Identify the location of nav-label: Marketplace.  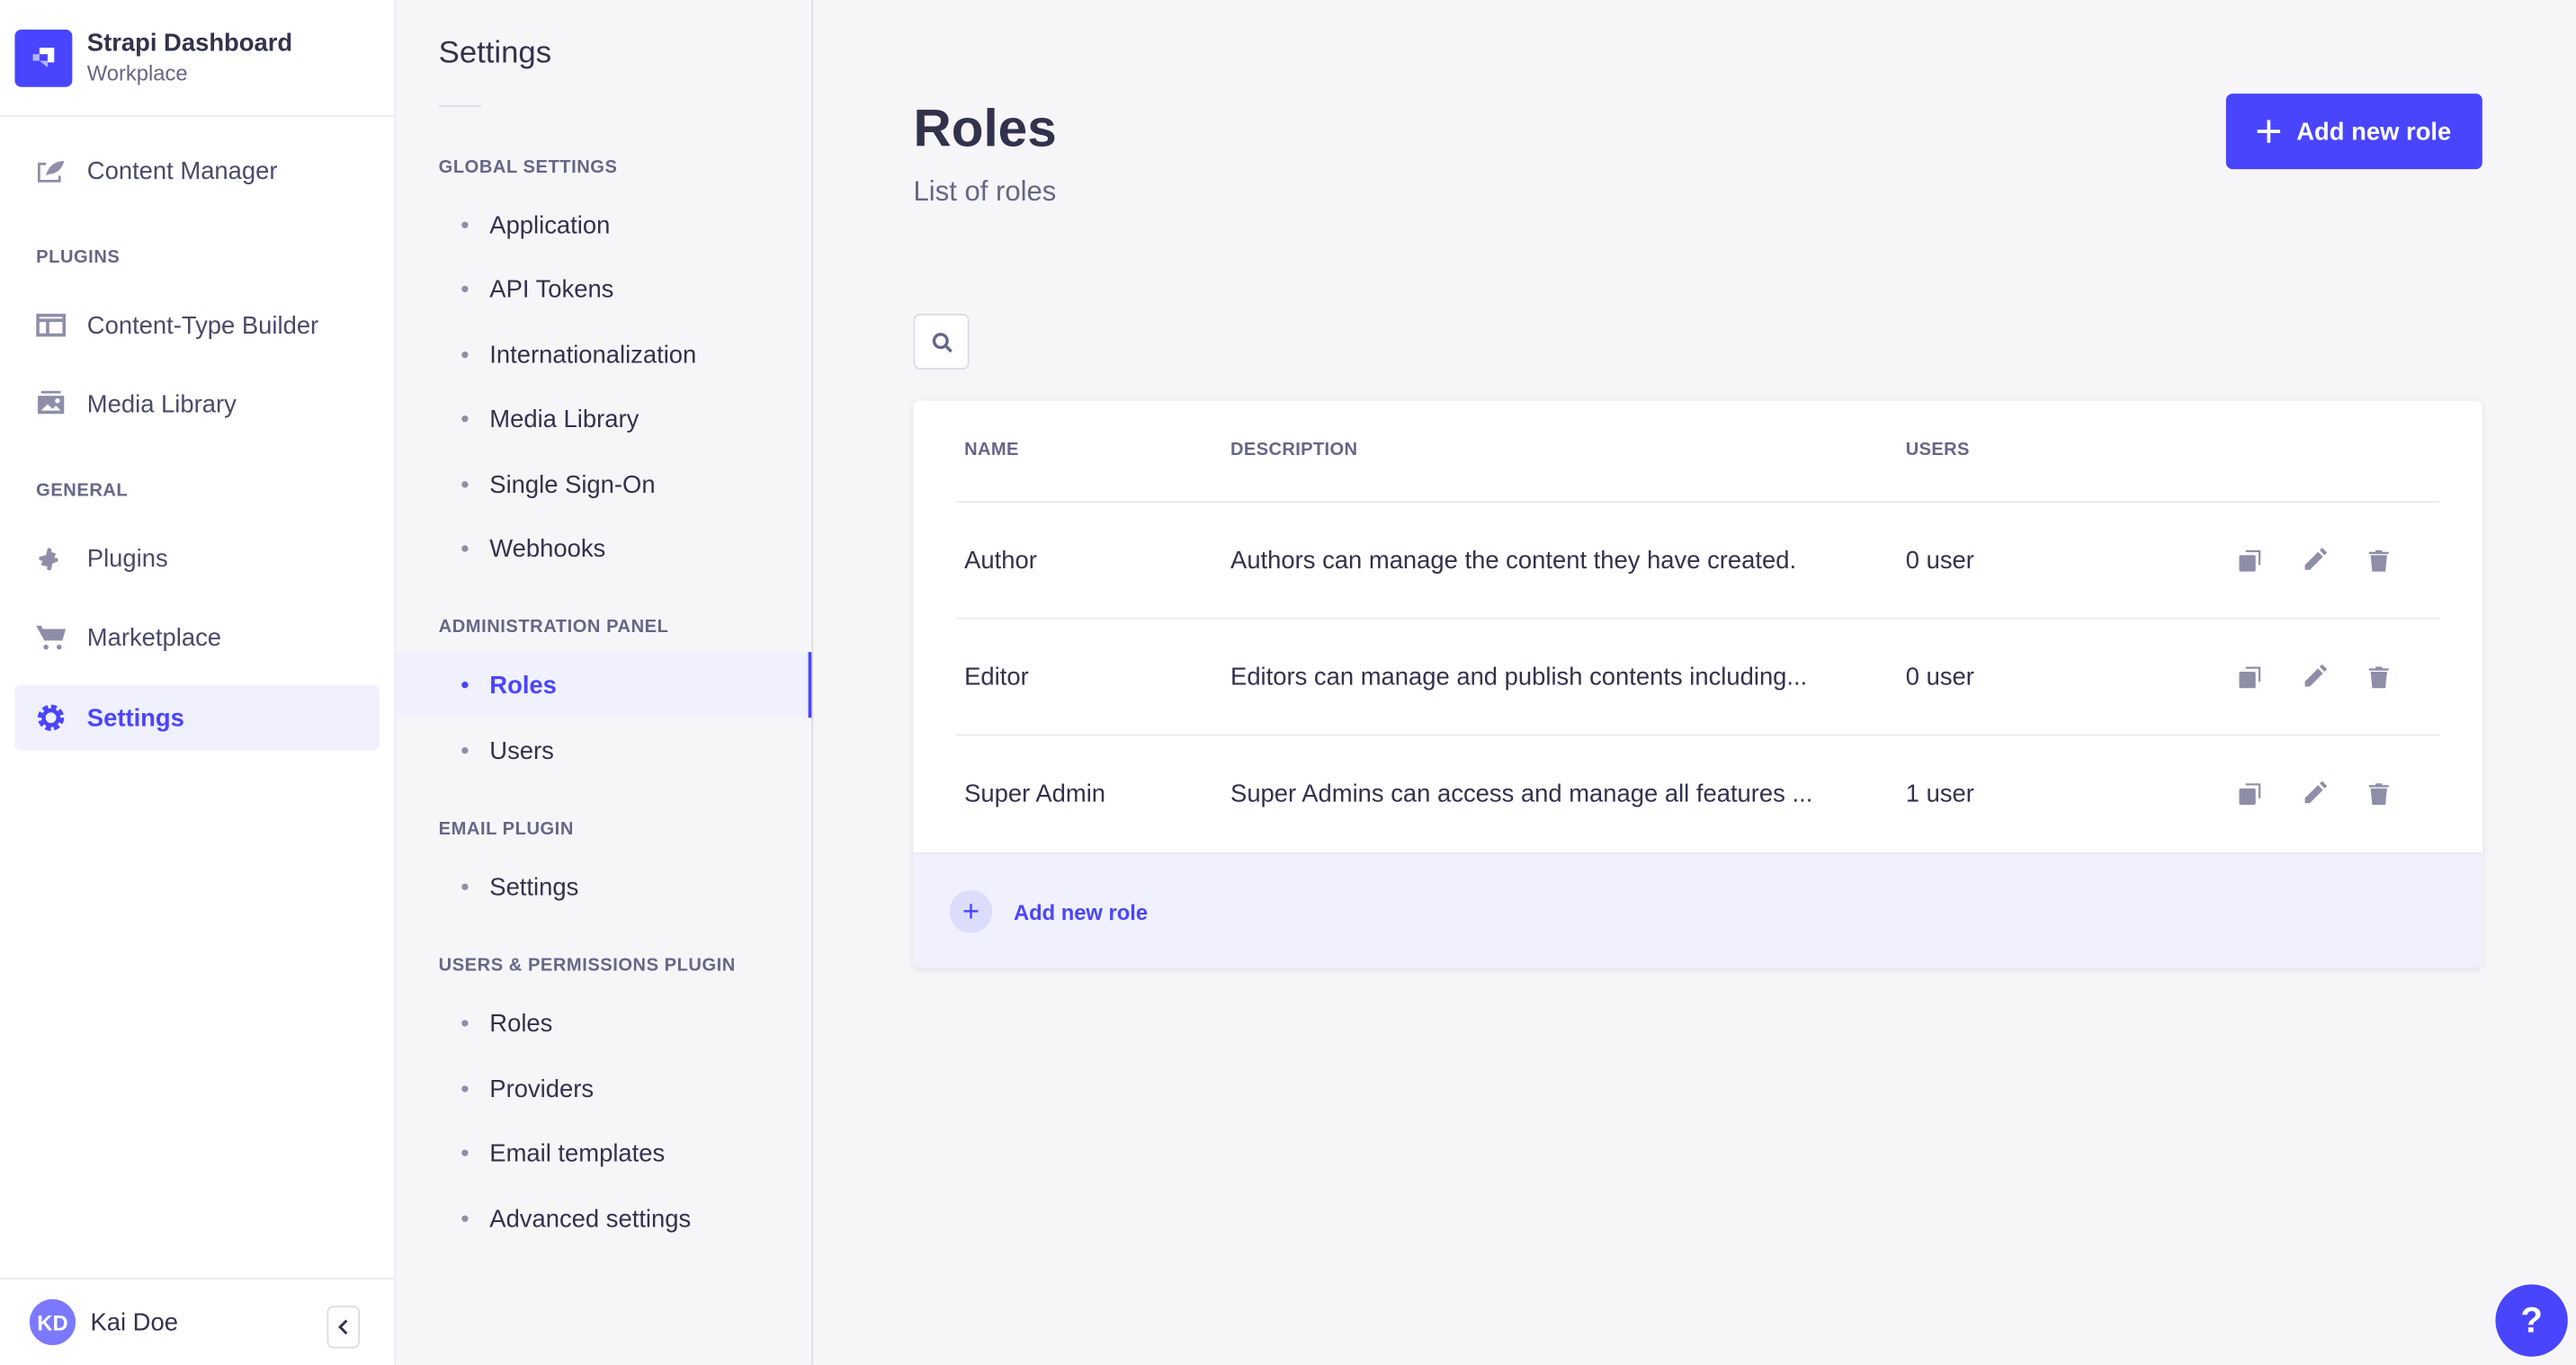
(154, 638).